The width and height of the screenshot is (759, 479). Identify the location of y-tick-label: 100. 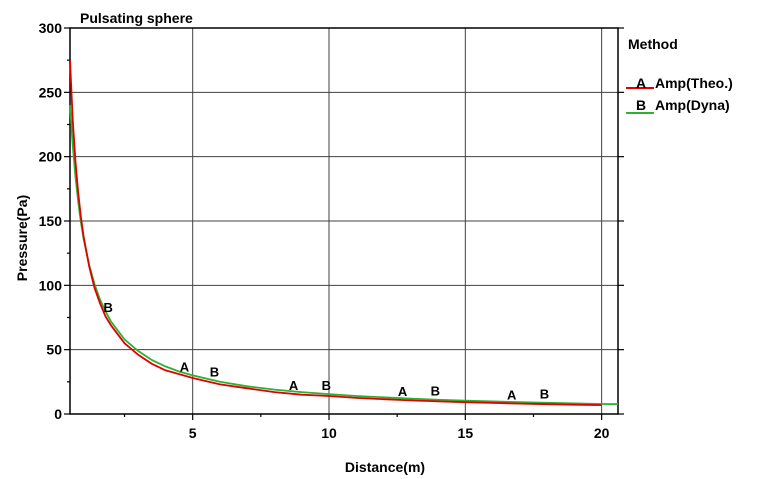
(51, 285).